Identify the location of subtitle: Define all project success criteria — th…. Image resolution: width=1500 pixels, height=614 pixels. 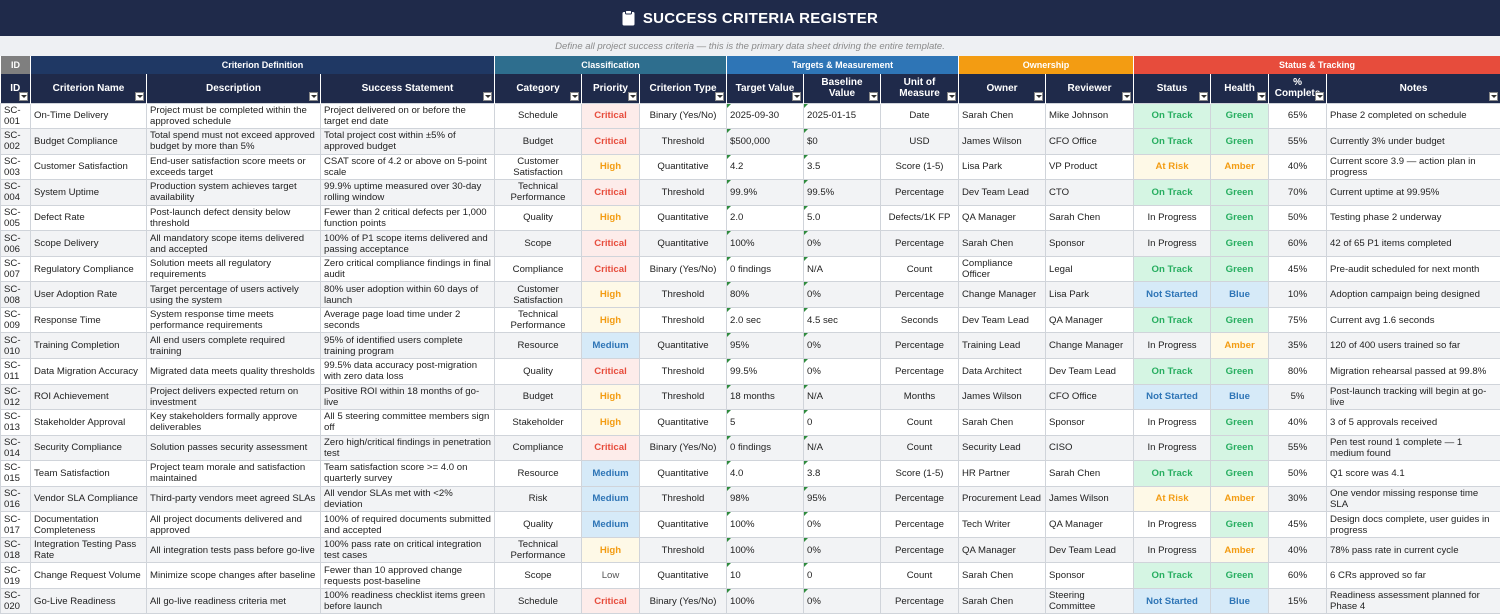
(750, 46).